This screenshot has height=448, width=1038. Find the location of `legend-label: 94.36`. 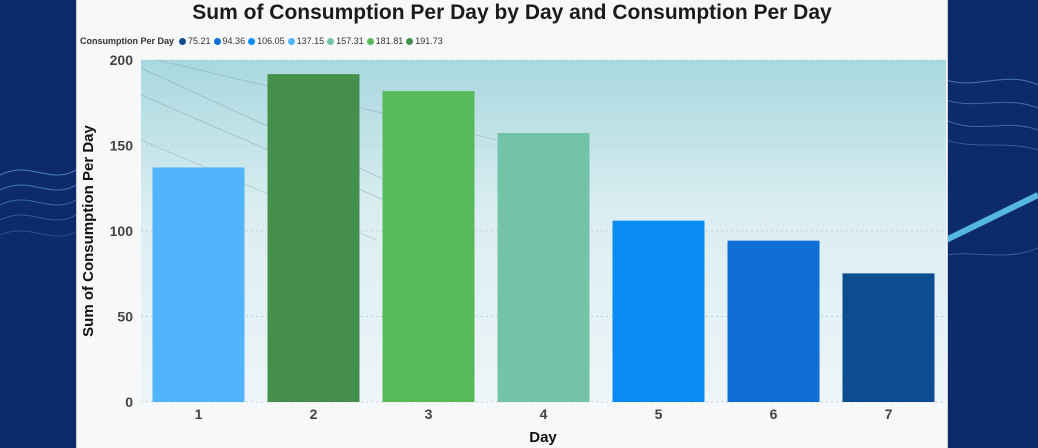

legend-label: 94.36 is located at coordinates (234, 41).